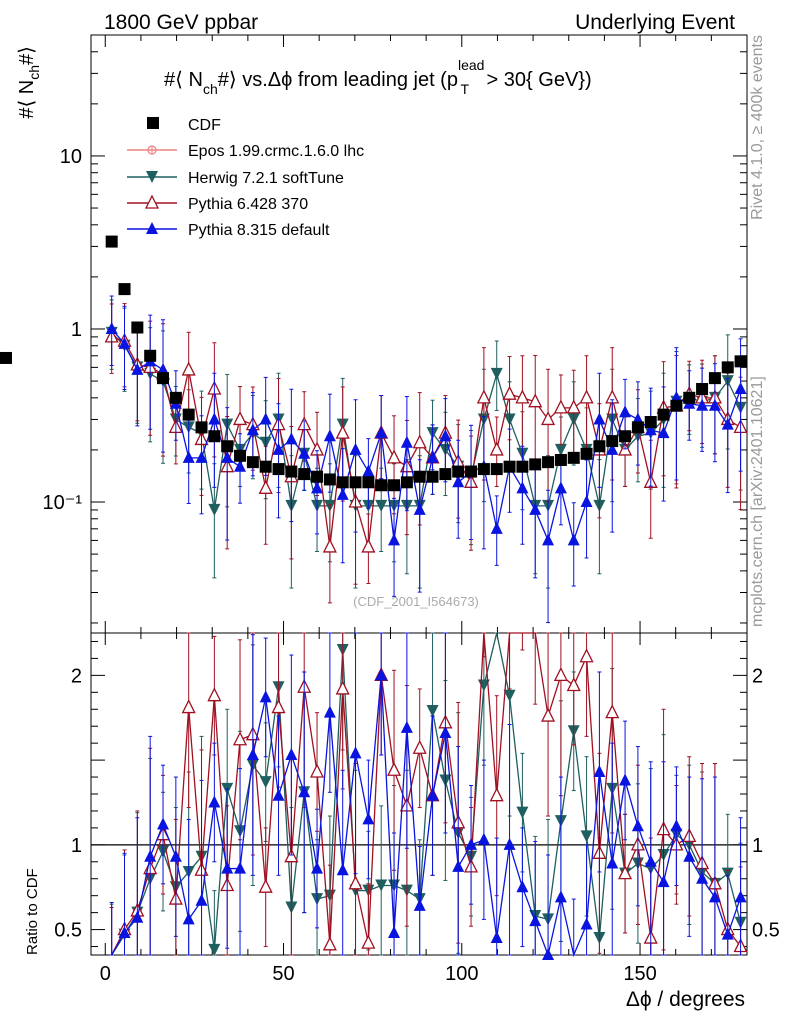  What do you see at coordinates (685, 999) in the screenshot?
I see `x-axis-label: Δϕ / degrees` at bounding box center [685, 999].